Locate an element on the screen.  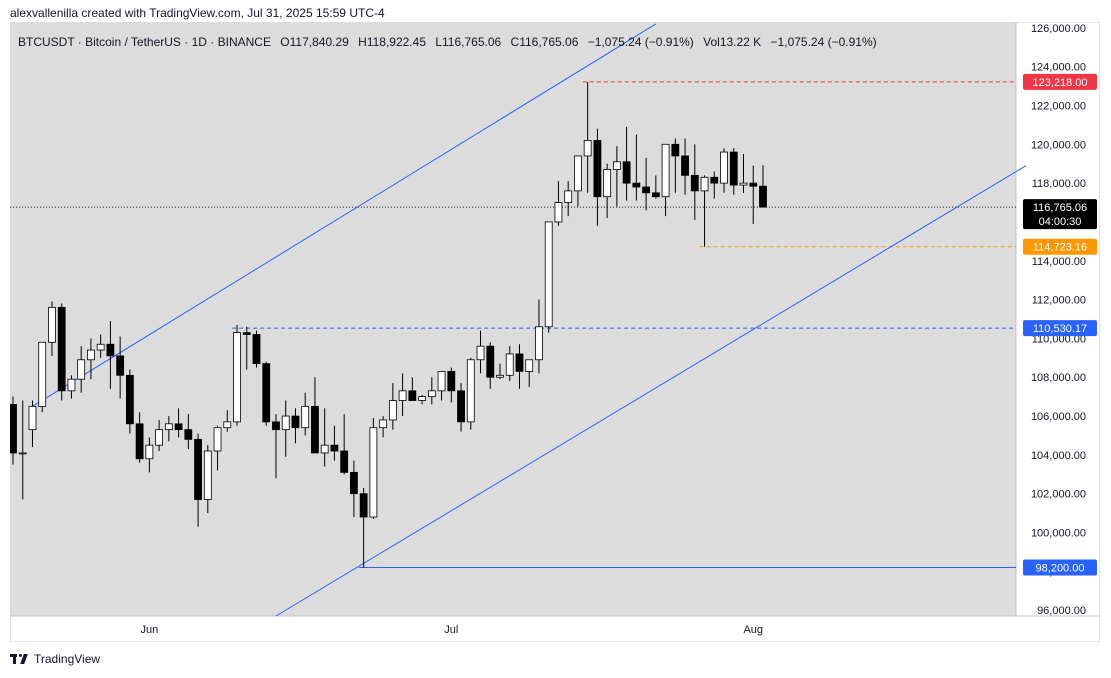
last-price-tag is located at coordinates (1060, 214).